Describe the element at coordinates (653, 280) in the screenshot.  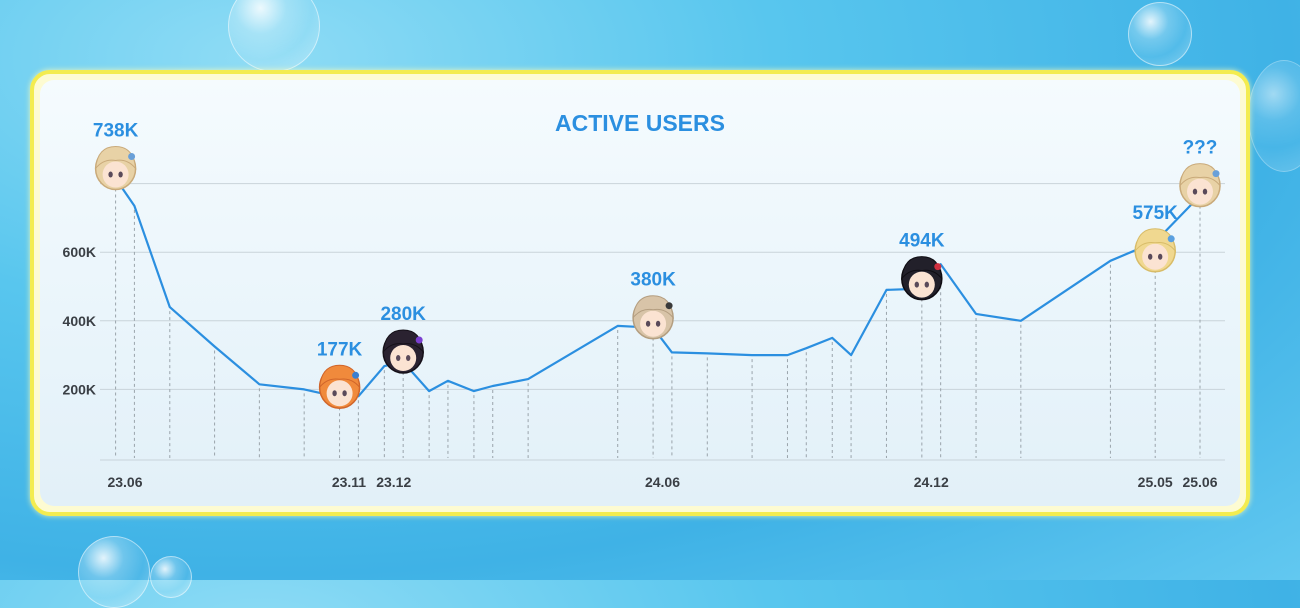
I see `data-label: 380K` at that location.